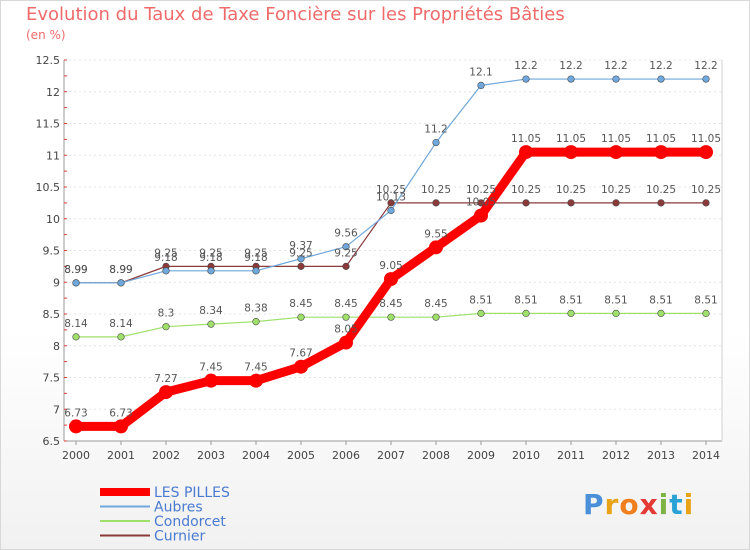  I want to click on x-tick-label: 2006, so click(346, 455).